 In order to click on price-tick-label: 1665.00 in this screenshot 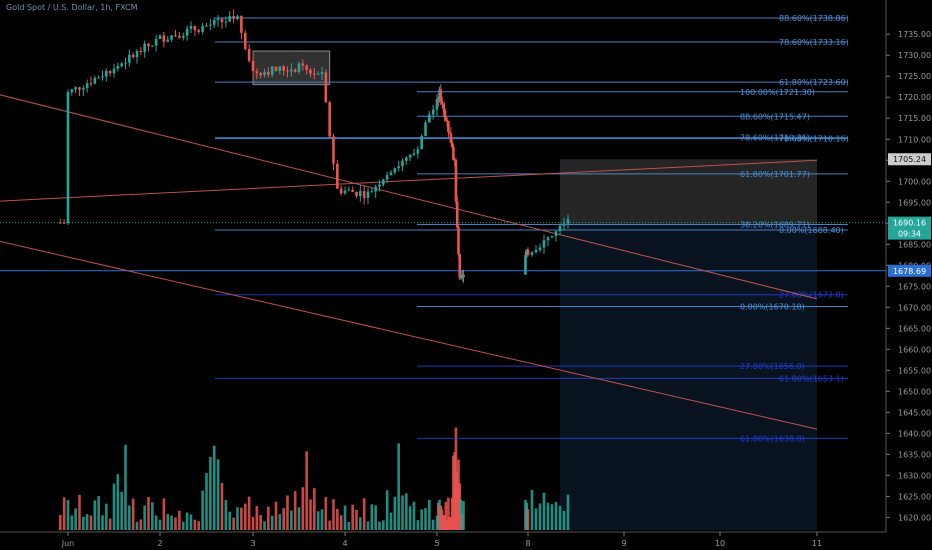, I will do `click(914, 328)`.